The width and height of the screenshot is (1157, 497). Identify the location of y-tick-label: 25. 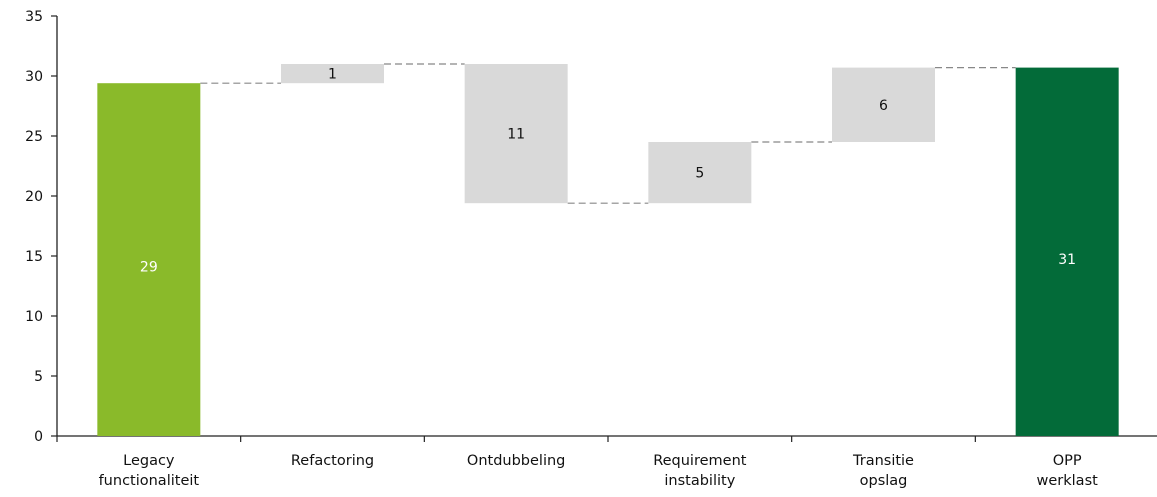
(34, 137).